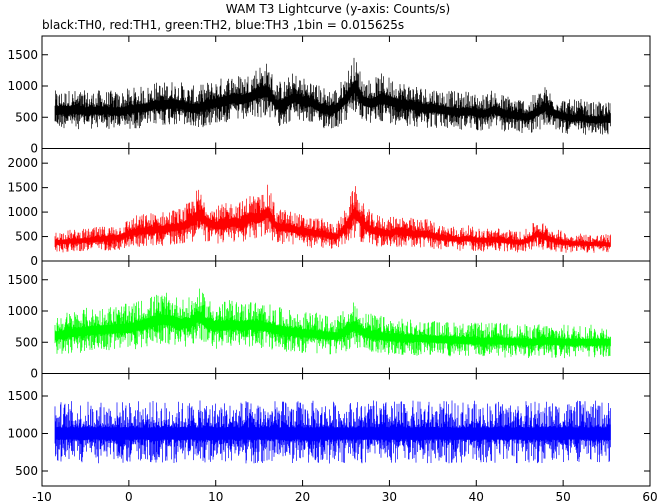 The image size is (657, 504). I want to click on x-tick-label: 50, so click(563, 497).